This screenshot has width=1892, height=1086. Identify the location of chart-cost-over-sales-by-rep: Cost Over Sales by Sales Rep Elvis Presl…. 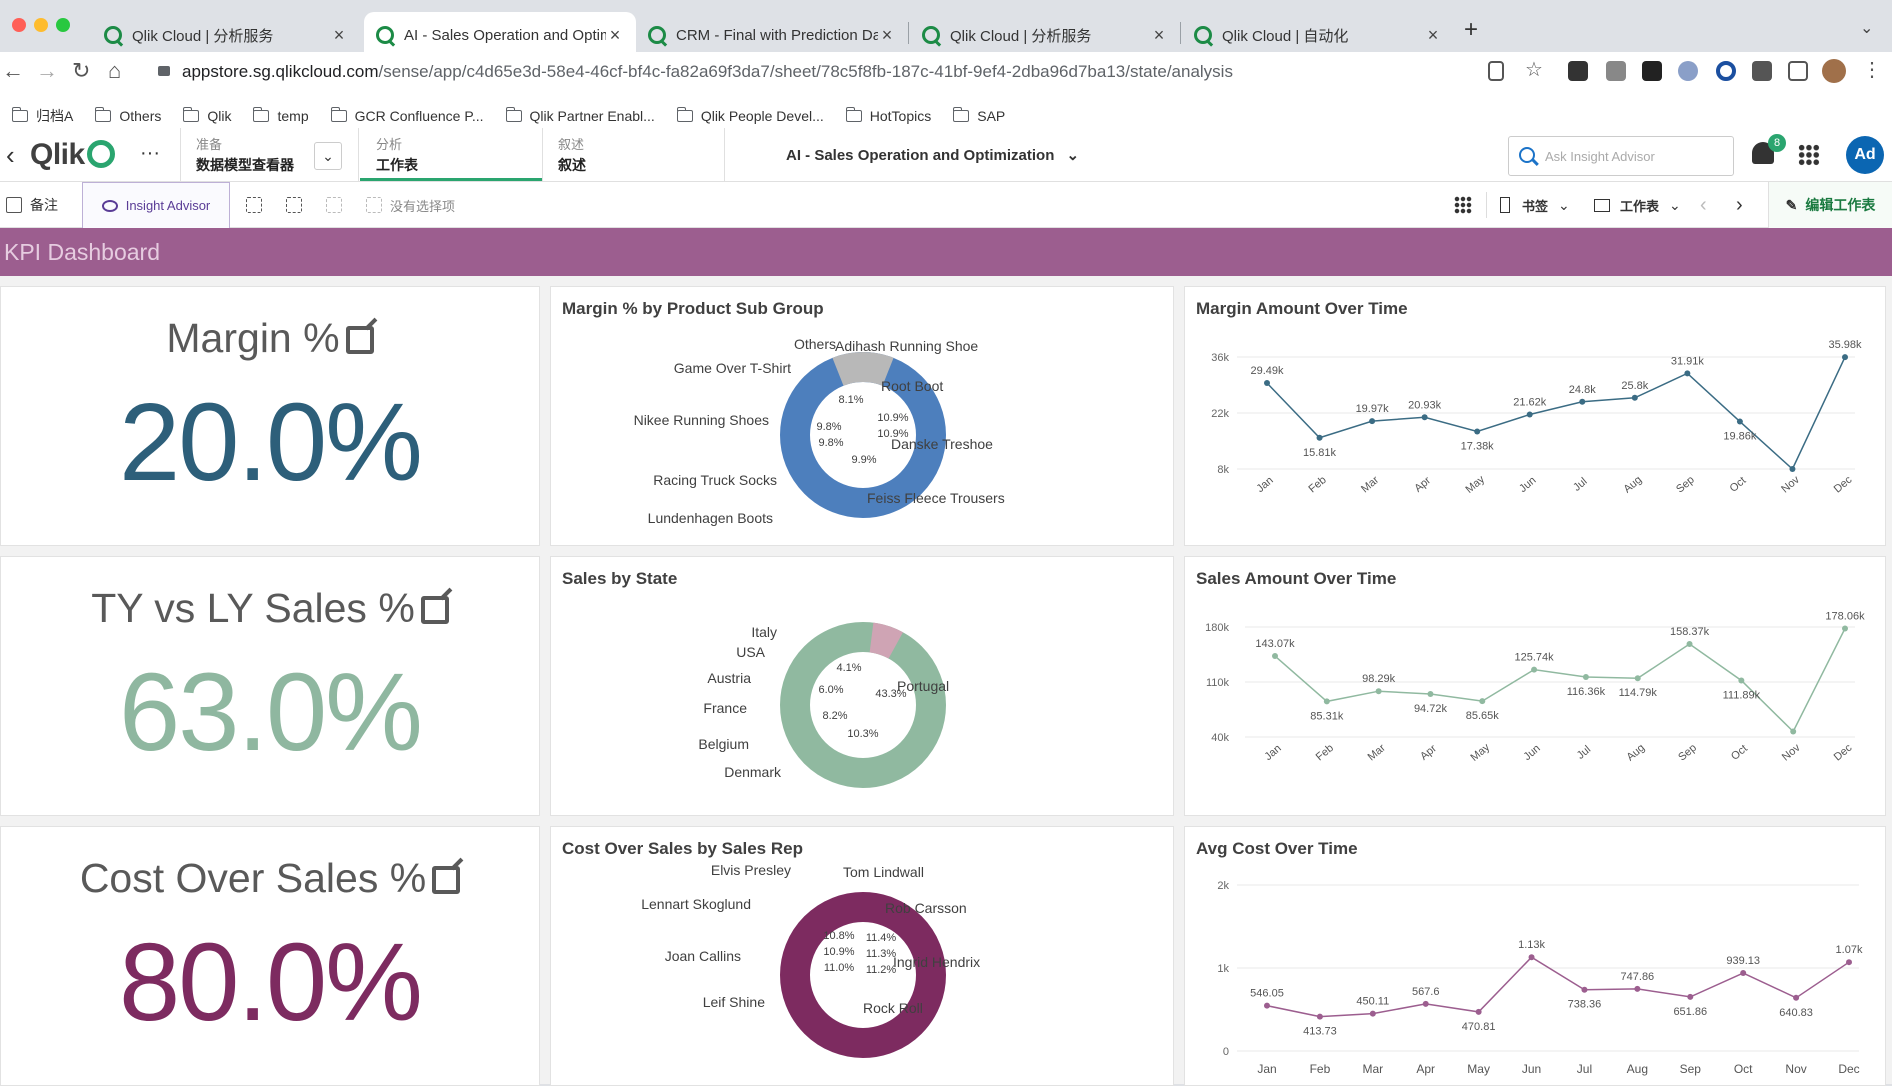
(862, 956).